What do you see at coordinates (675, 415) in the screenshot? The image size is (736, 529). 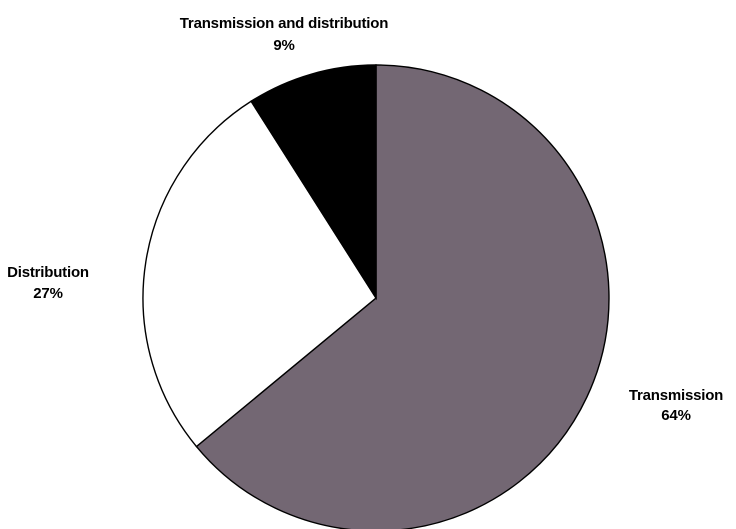 I see `percent-transmission: 64%` at bounding box center [675, 415].